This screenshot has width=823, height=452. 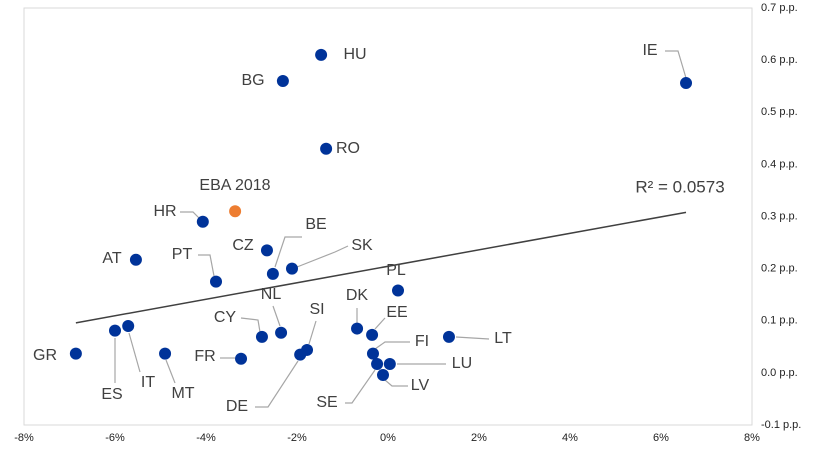 What do you see at coordinates (396, 312) in the screenshot?
I see `point-label: EE` at bounding box center [396, 312].